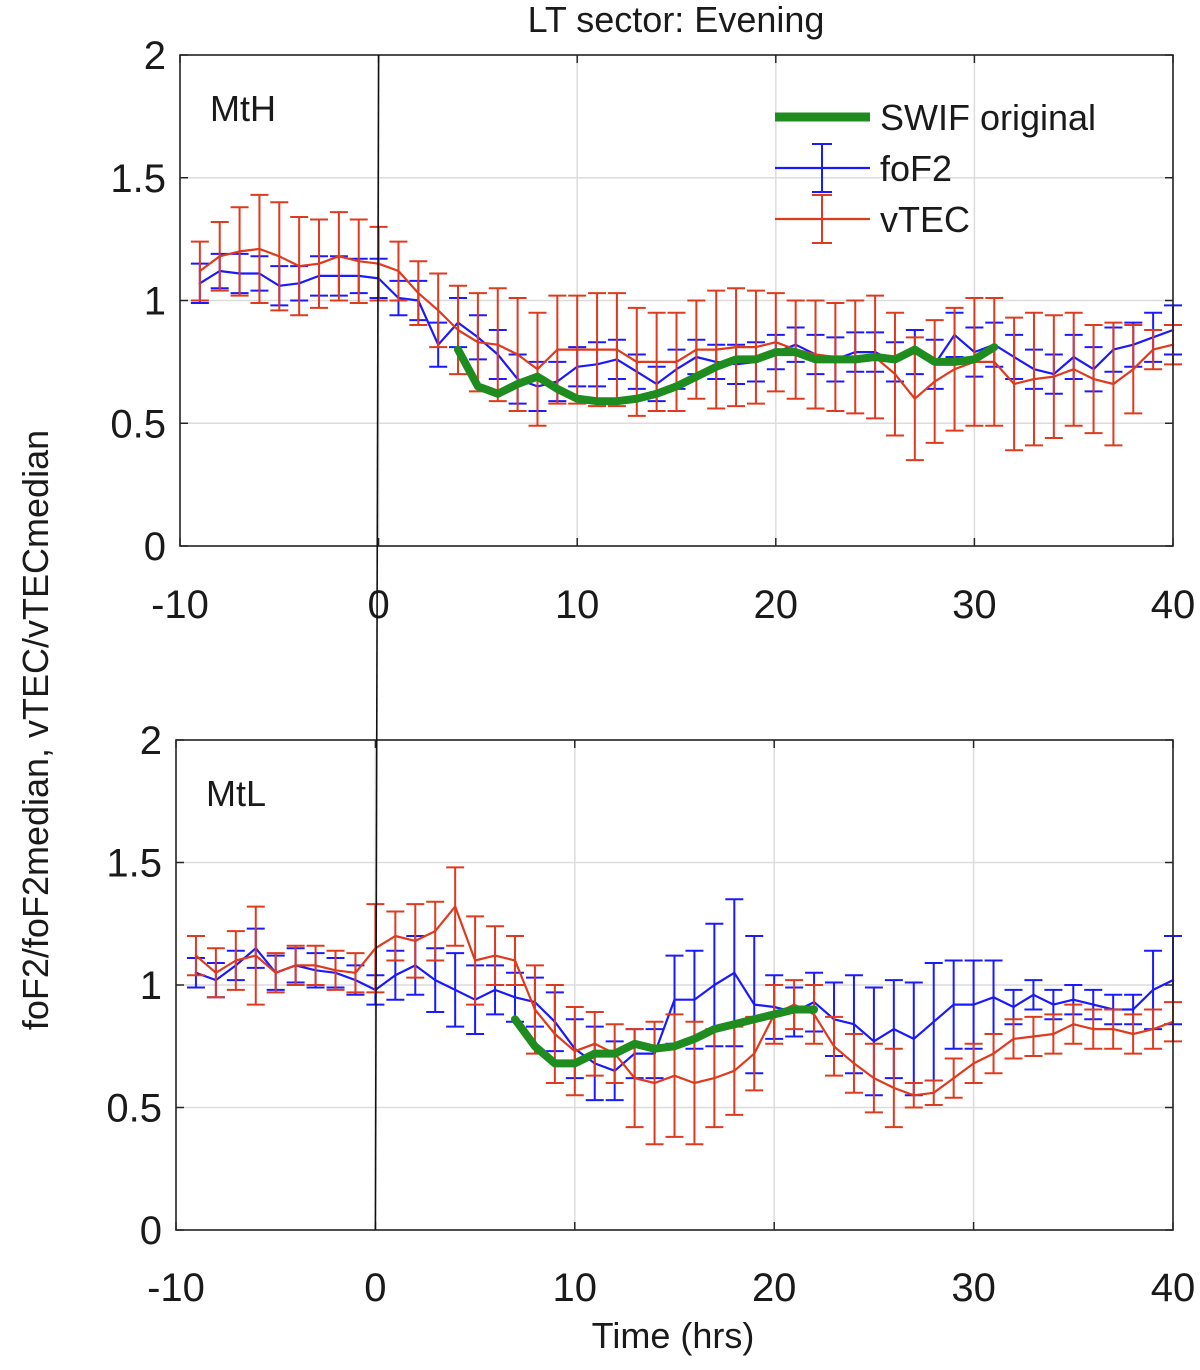  I want to click on x-axis-label: Time (hrs), so click(673, 1335).